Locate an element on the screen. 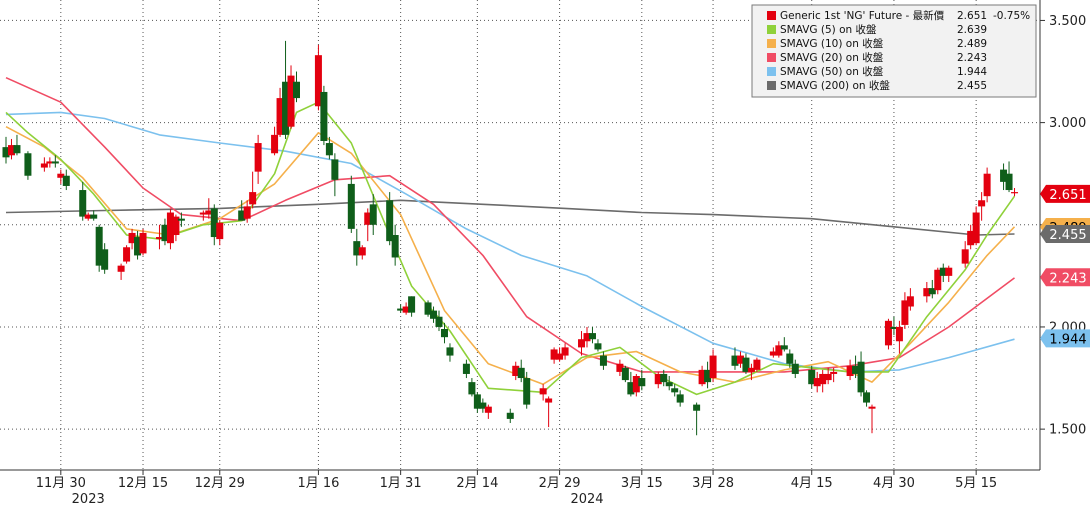 Image resolution: width=1090 pixels, height=505 pixels. price-tag: 1.944 is located at coordinates (1065, 338).